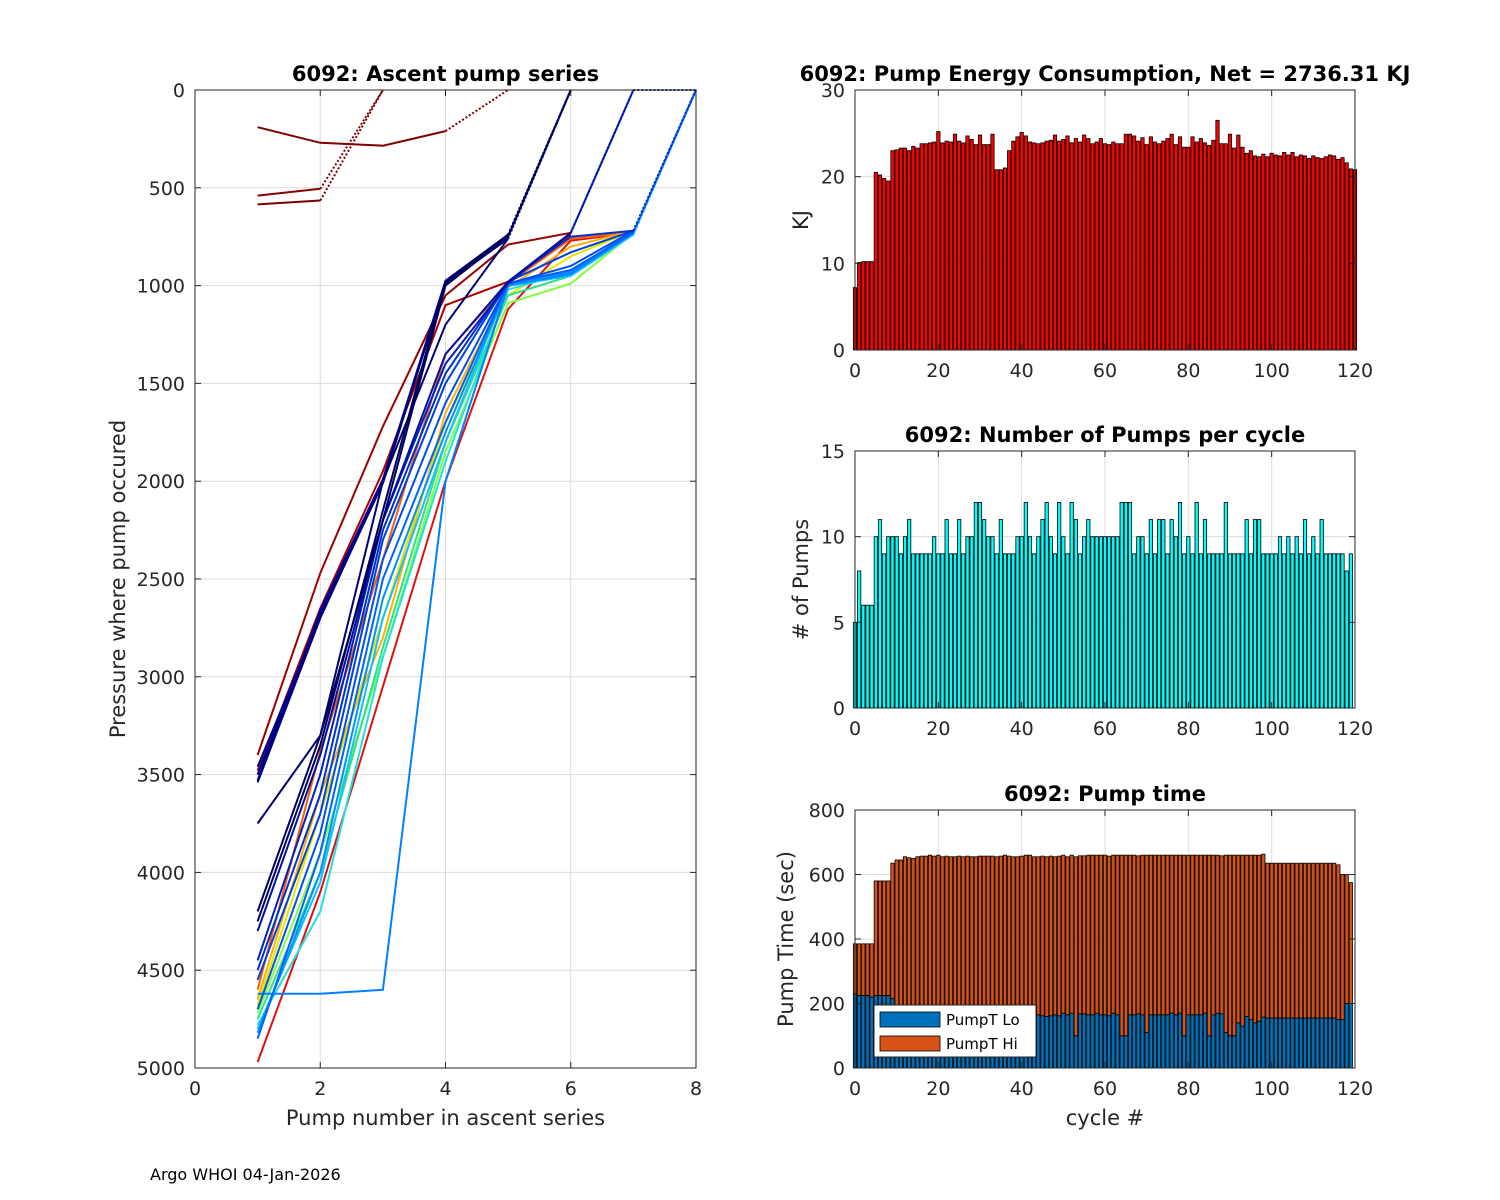  Describe the element at coordinates (320, 1089) in the screenshot. I see `x-tick-label: 2` at that location.